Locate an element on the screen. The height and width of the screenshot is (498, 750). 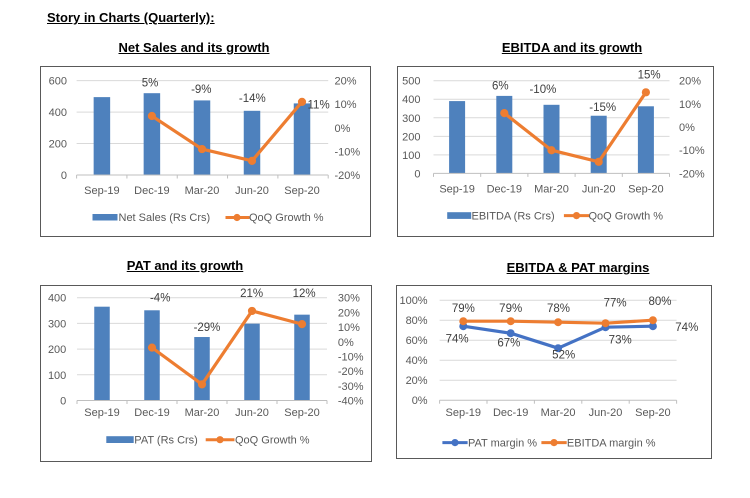
svg-text: 100% is located at coordinates (413, 301).